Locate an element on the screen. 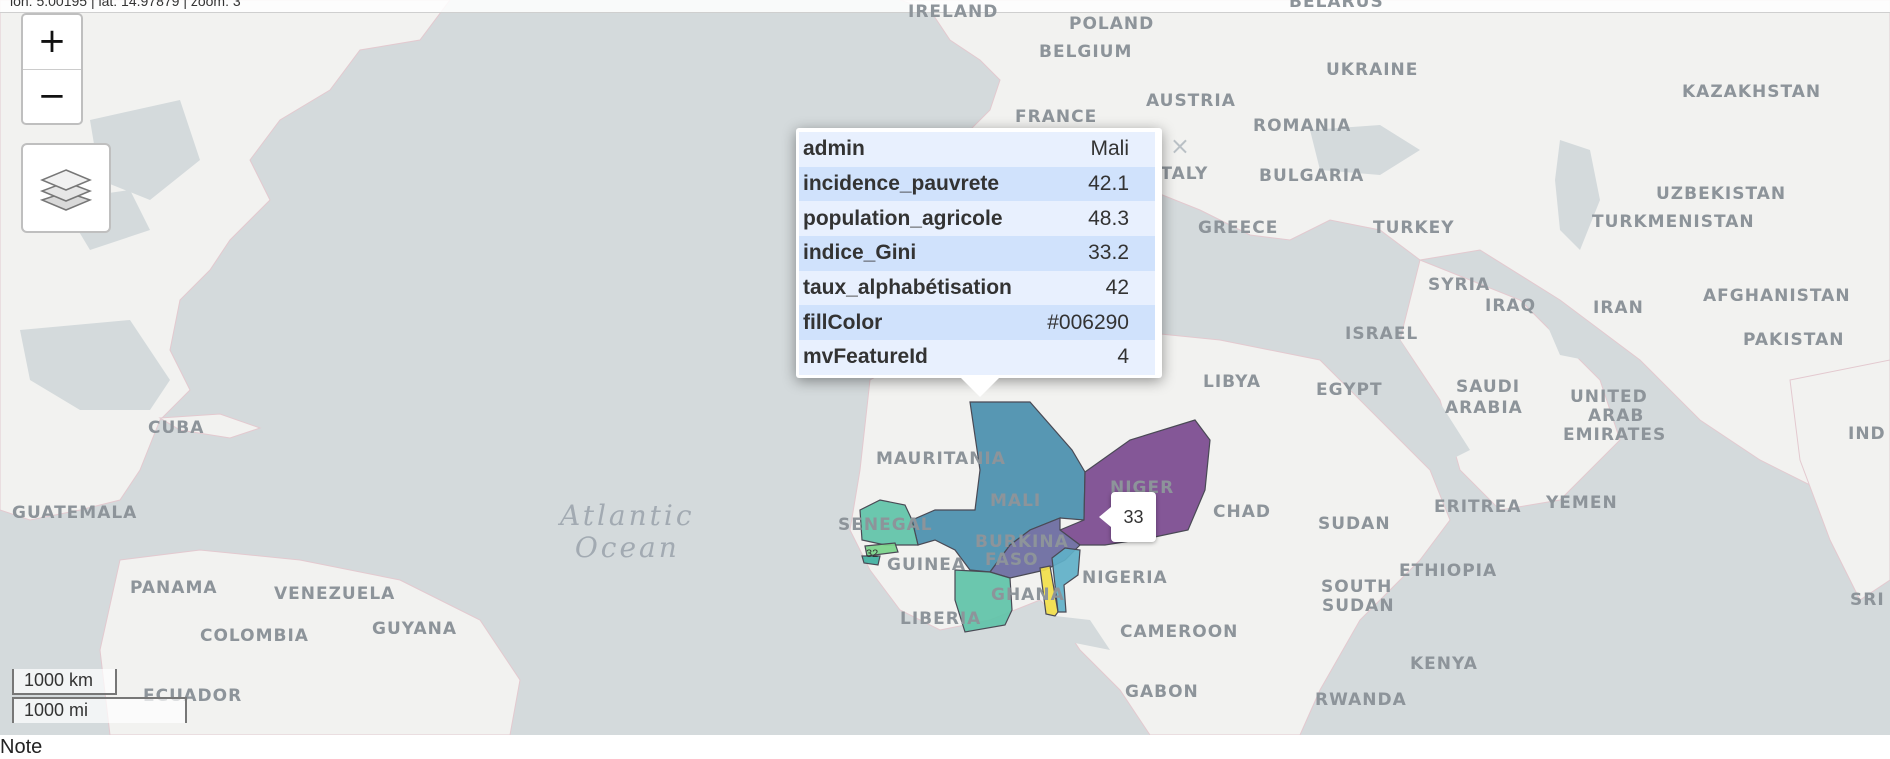  country-label: TURKMENISTAN is located at coordinates (1673, 222).